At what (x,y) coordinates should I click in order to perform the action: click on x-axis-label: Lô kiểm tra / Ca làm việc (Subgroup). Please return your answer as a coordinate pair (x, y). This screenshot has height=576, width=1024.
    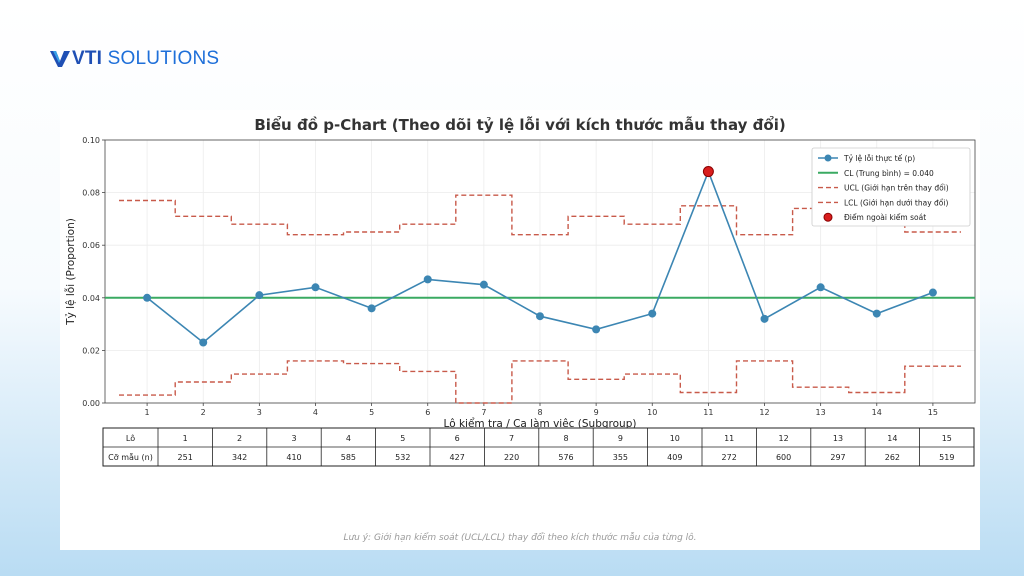
    Looking at the image, I should click on (540, 423).